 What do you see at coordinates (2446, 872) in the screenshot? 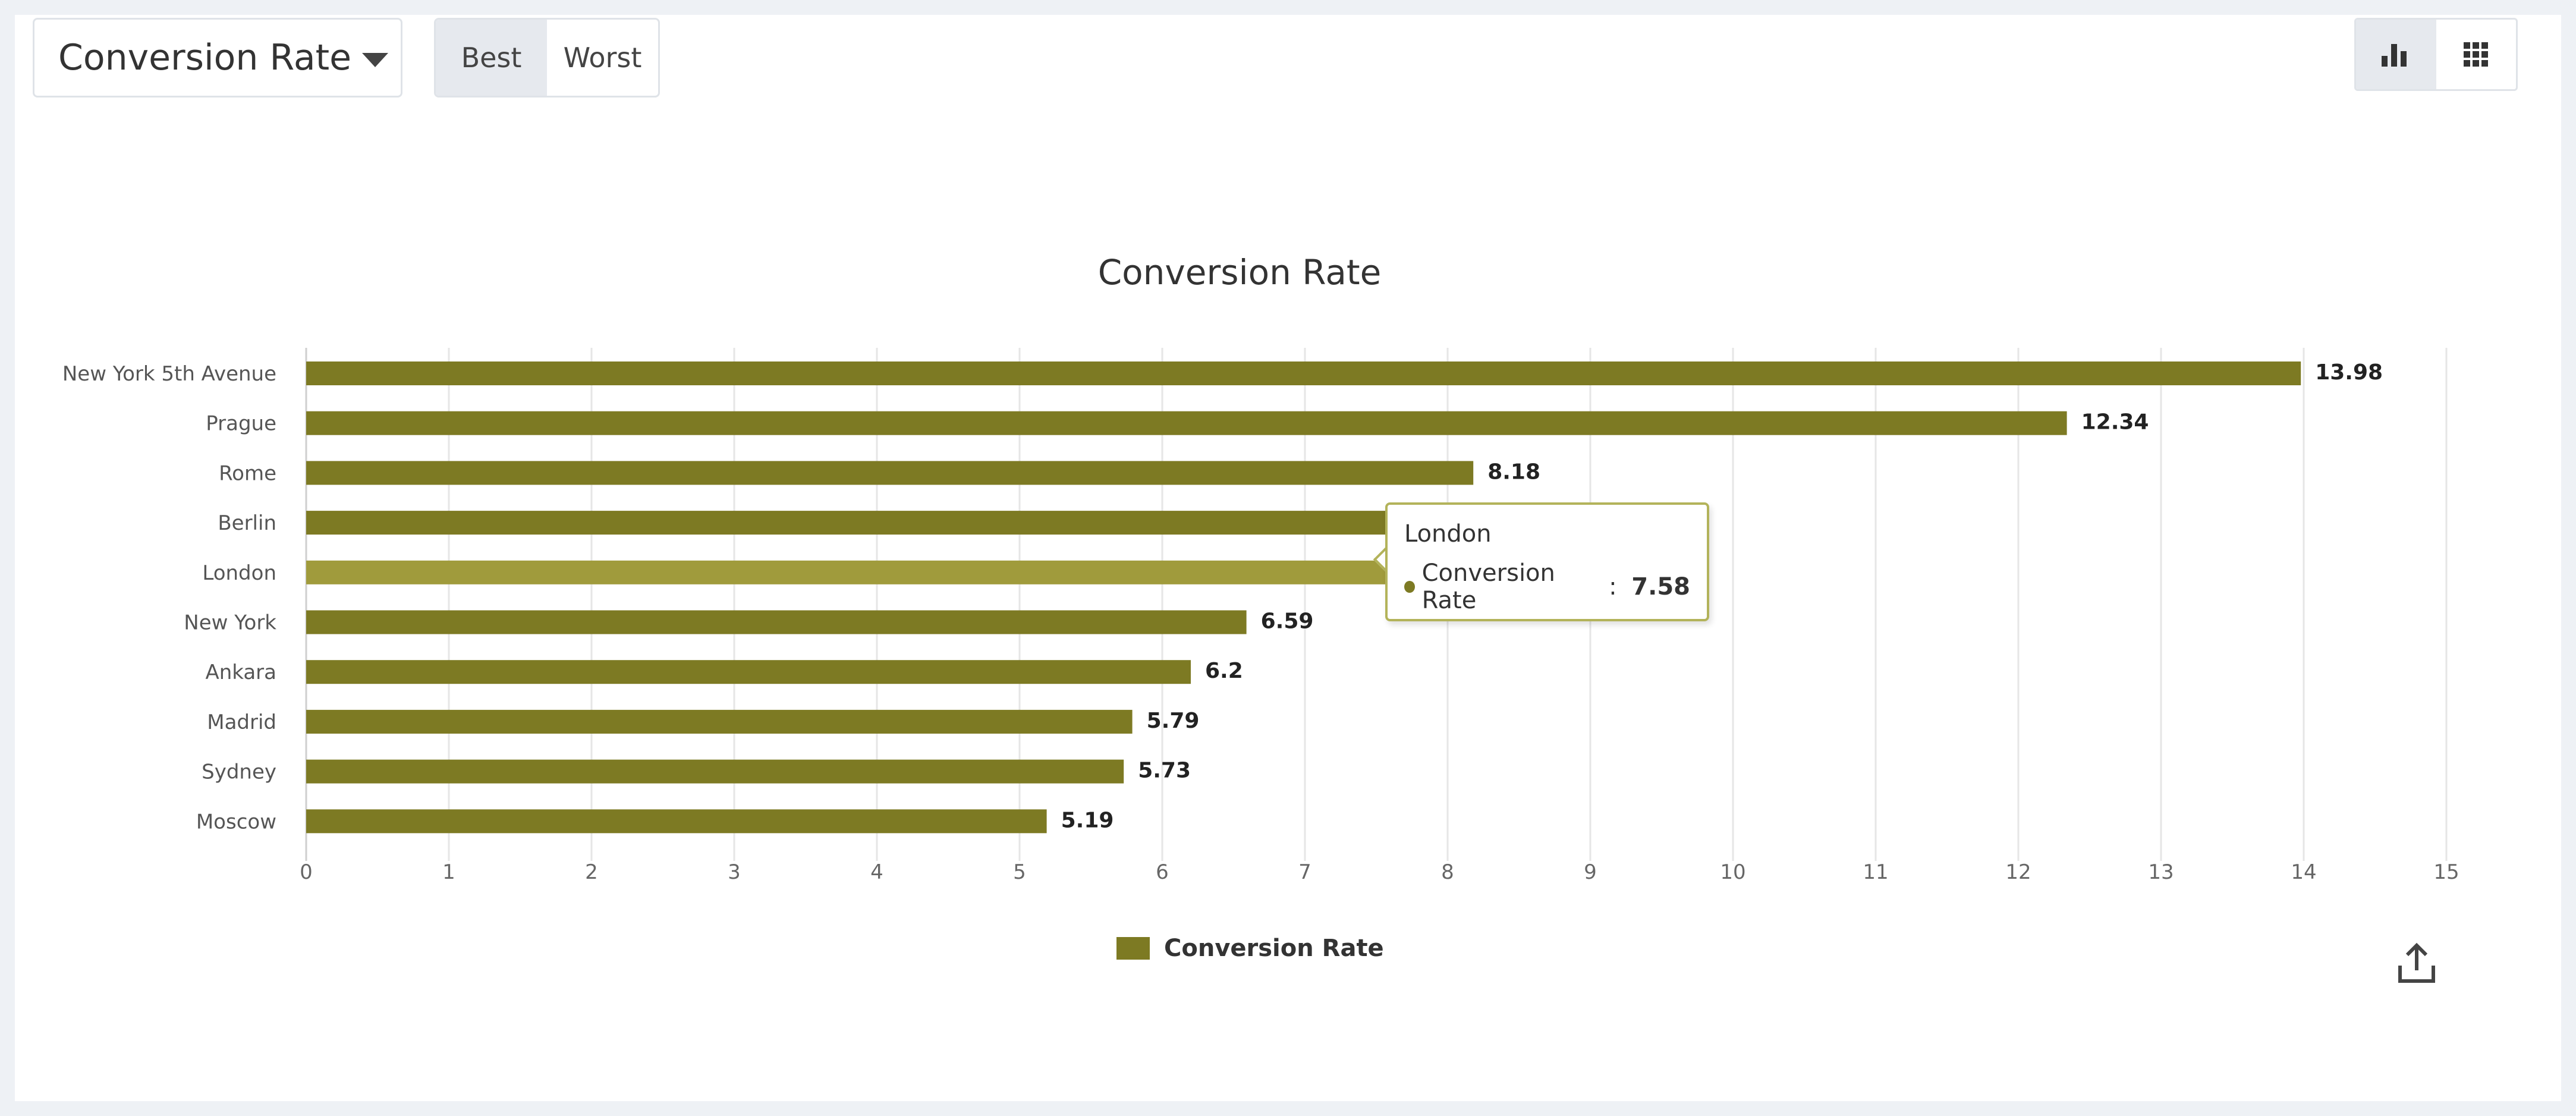
I see `x-tick-label: 15` at bounding box center [2446, 872].